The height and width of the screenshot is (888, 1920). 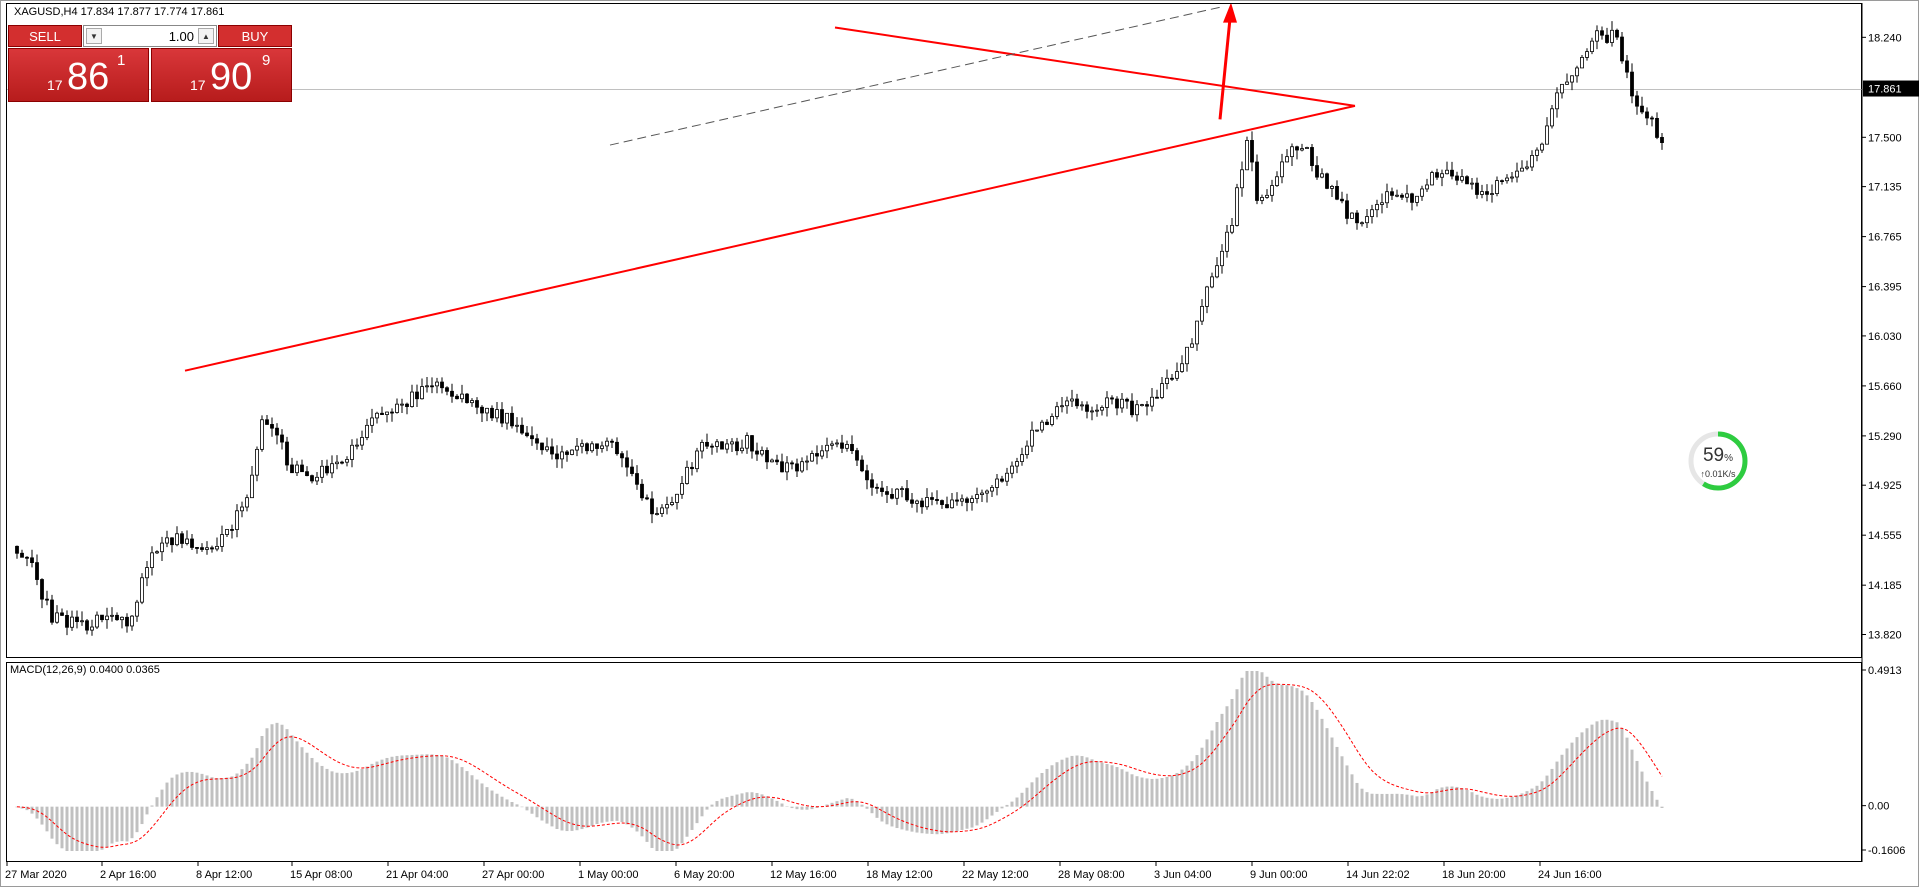 I want to click on network-speed-widget: 59% ↑0.01K/s, so click(x=1718, y=461).